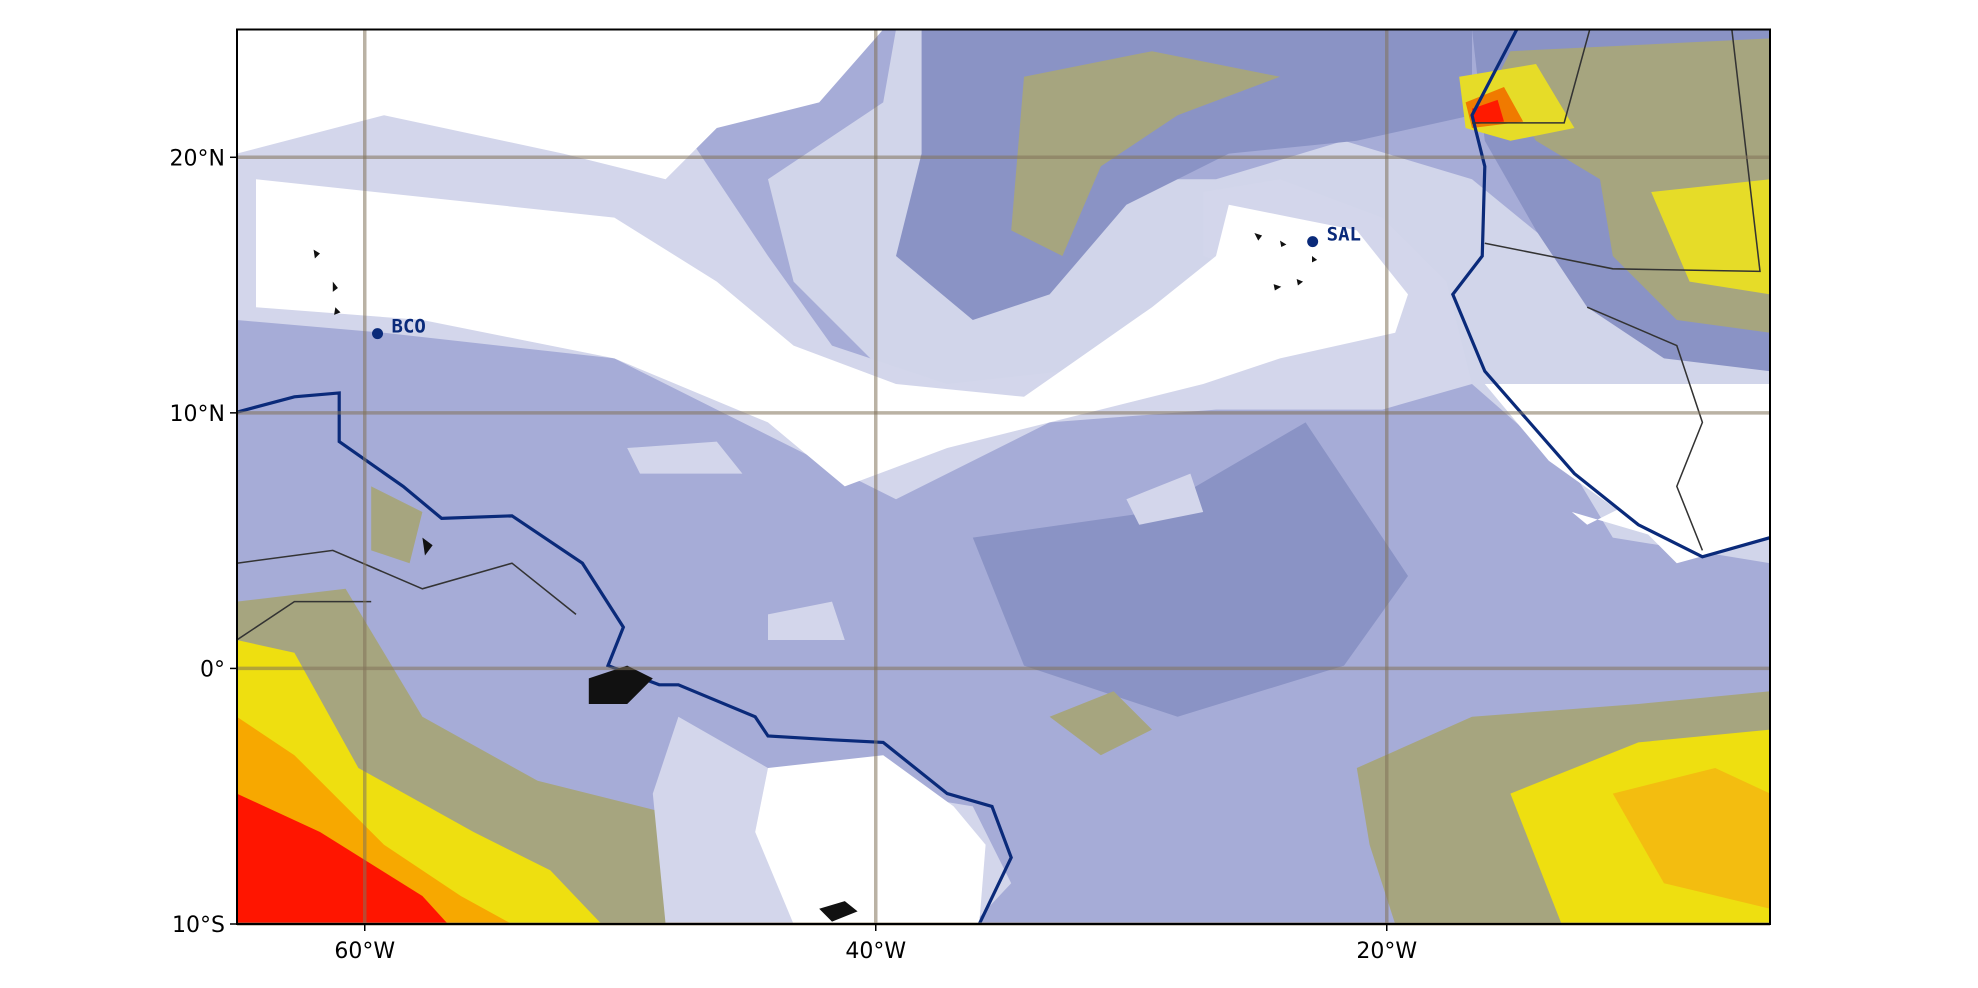  What do you see at coordinates (197, 414) in the screenshot?
I see `y-tick-label: 10°N` at bounding box center [197, 414].